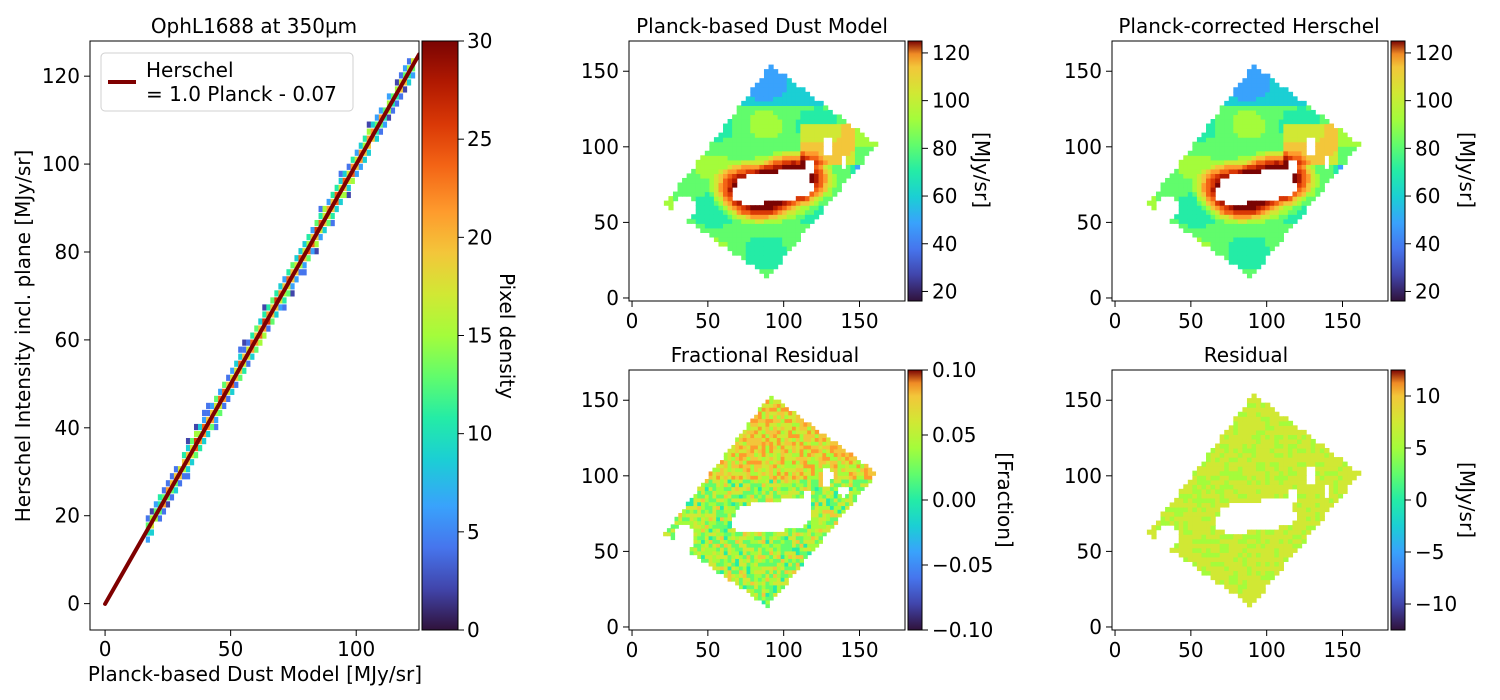  I want to click on y-tick-label: 0, so click(1095, 298).